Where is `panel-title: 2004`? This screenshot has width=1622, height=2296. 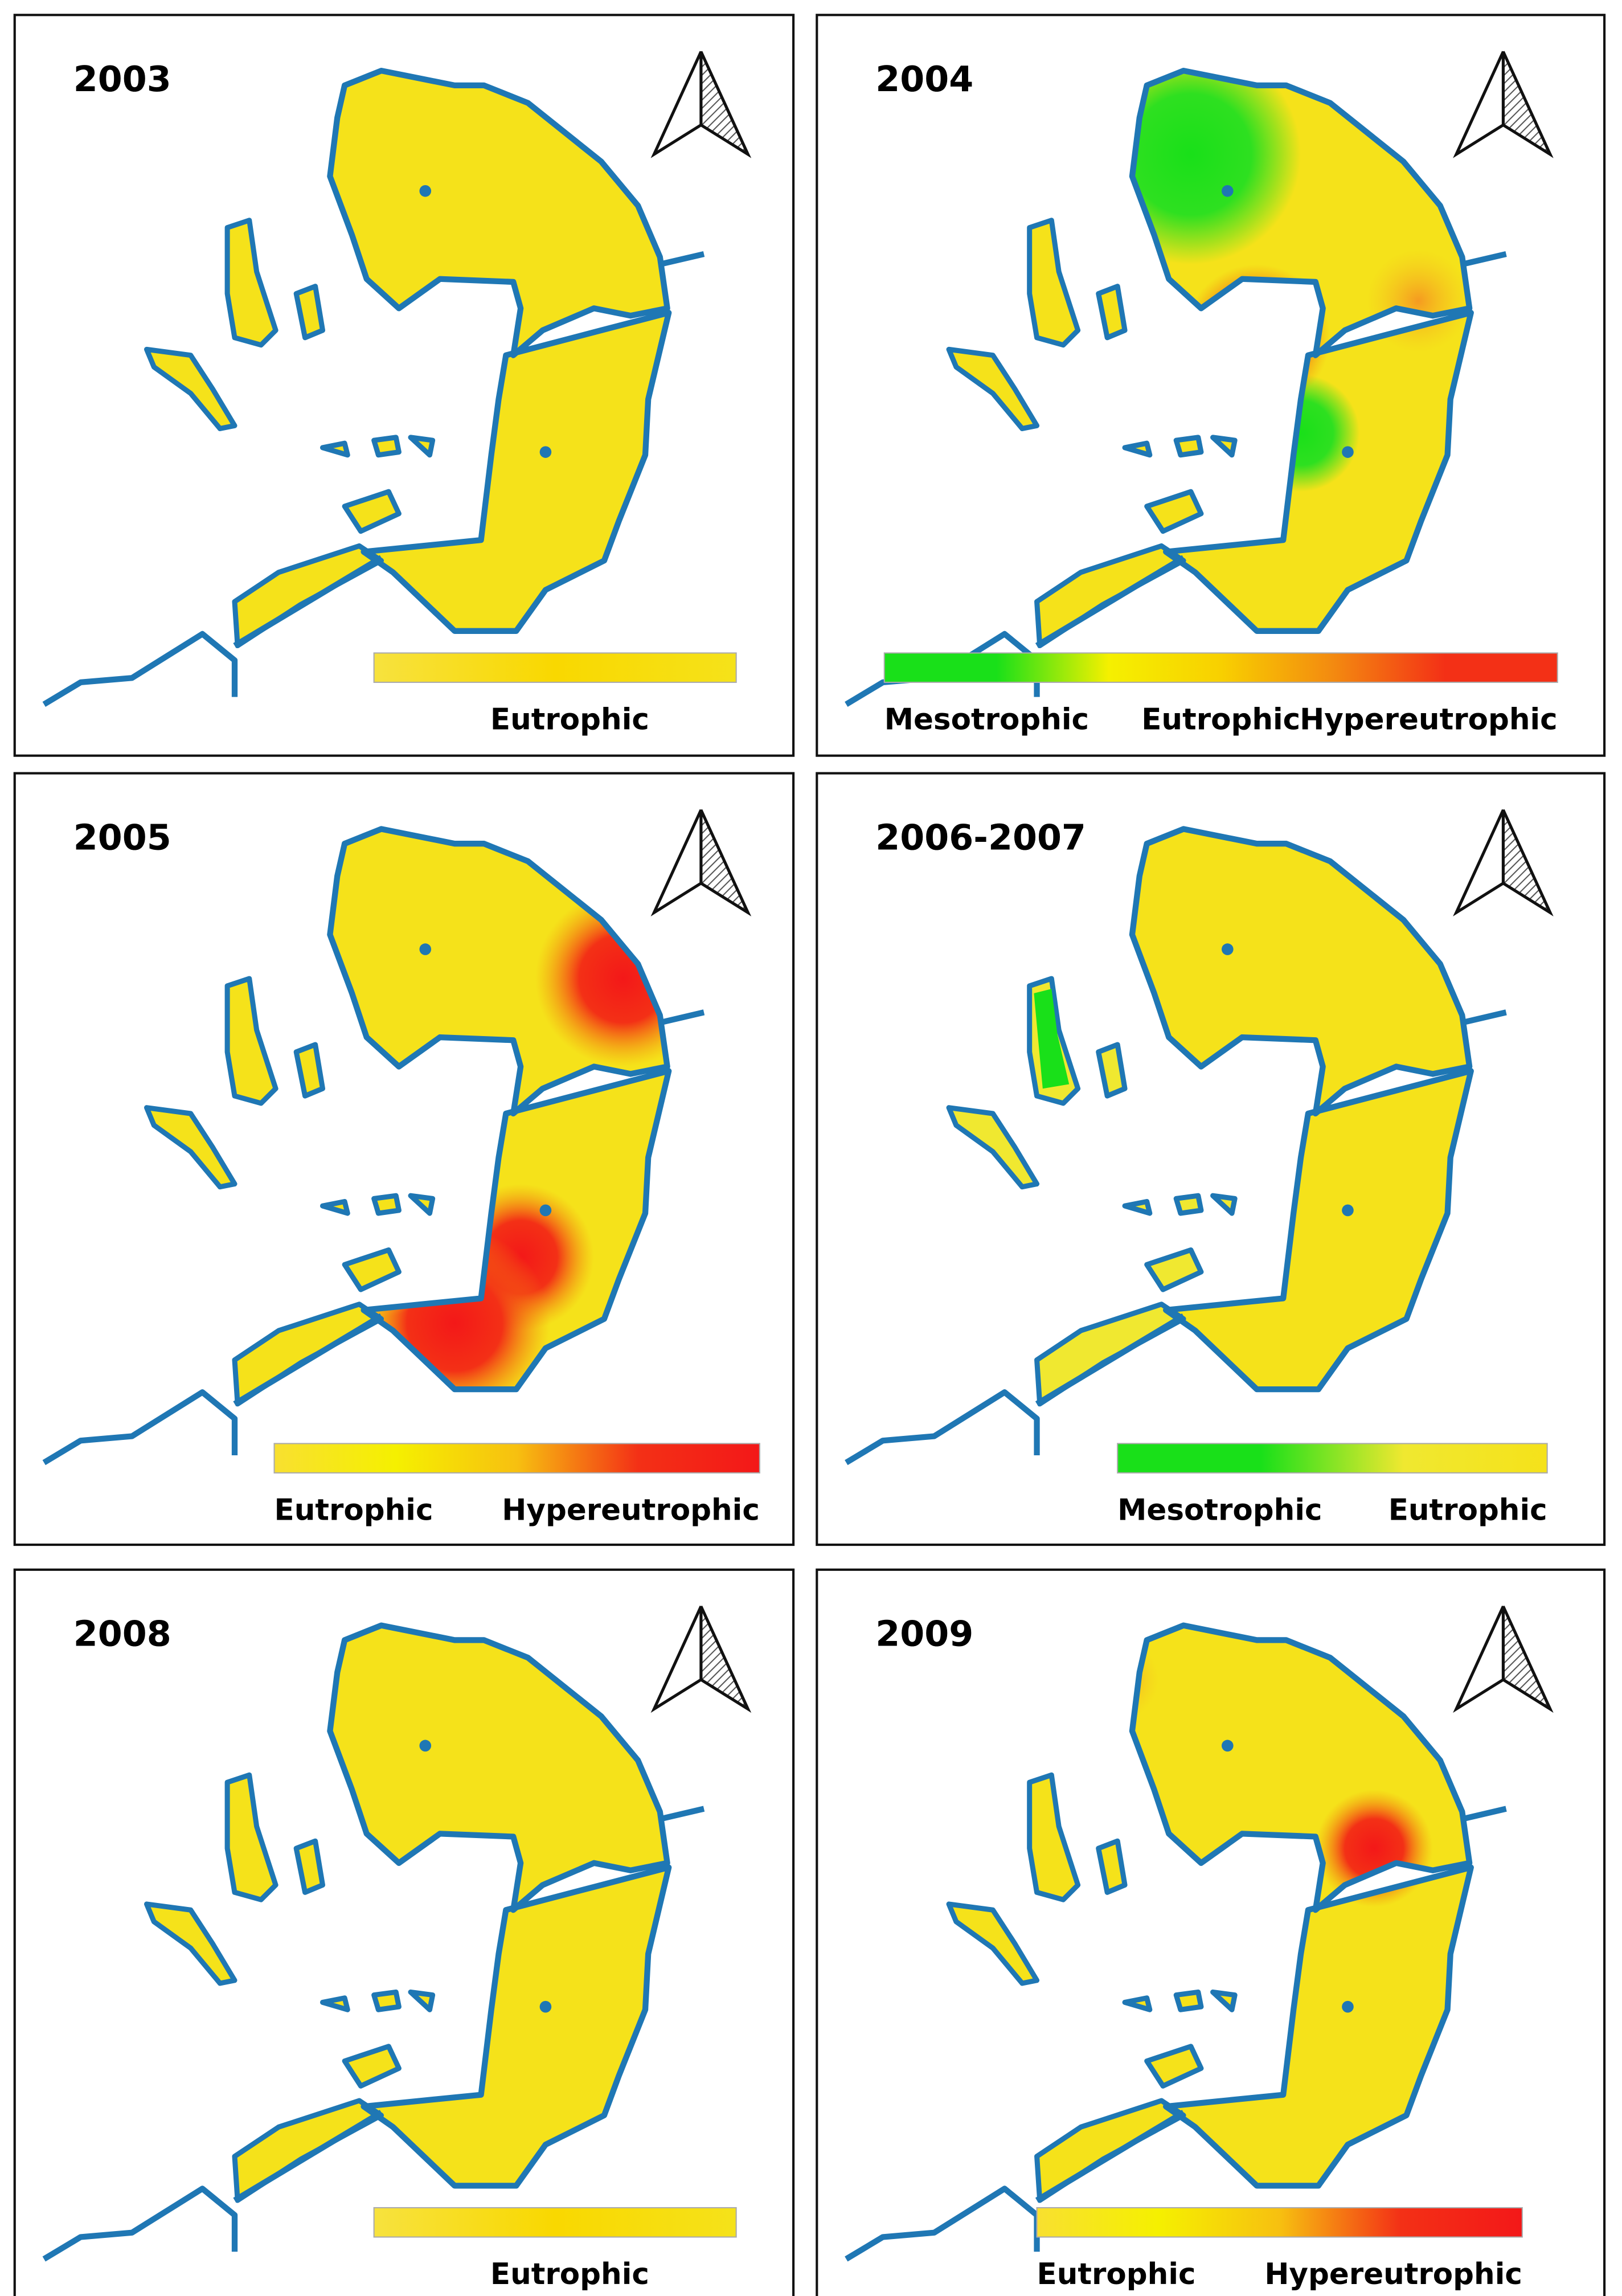
panel-title: 2004 is located at coordinates (924, 80).